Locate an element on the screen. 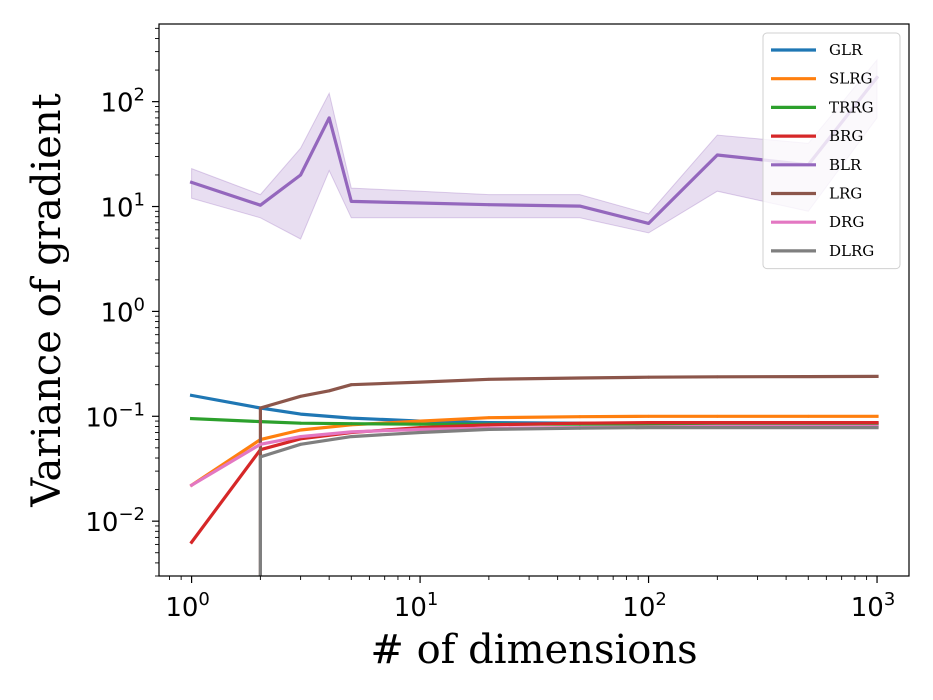  x-tick-label: 100 is located at coordinates (187, 606).